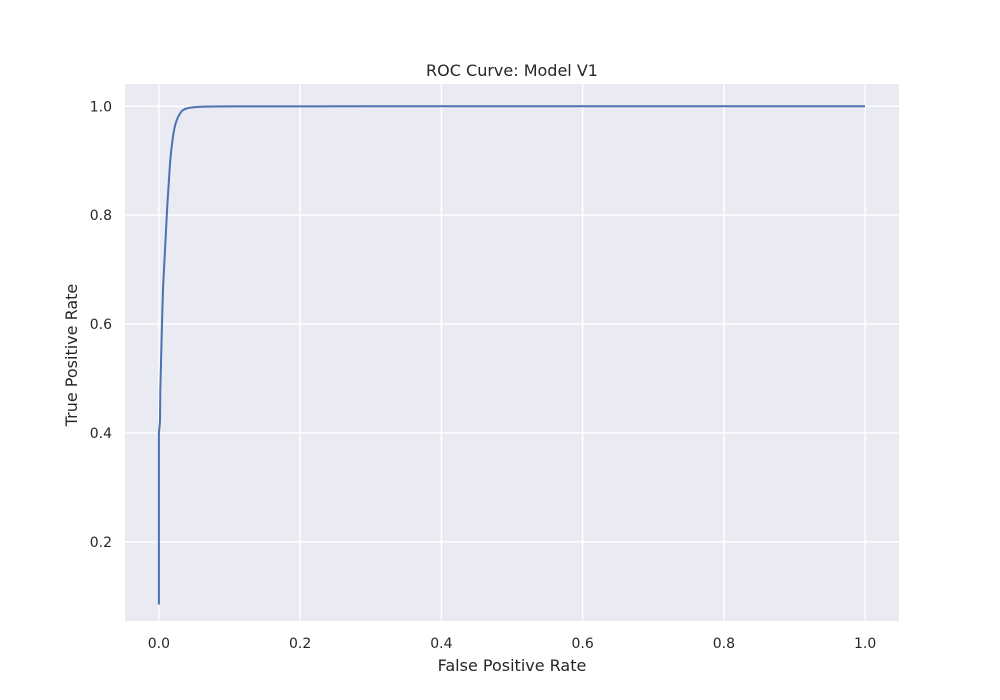 This screenshot has height=700, width=1000. I want to click on x-tick-label: 0.2, so click(300, 644).